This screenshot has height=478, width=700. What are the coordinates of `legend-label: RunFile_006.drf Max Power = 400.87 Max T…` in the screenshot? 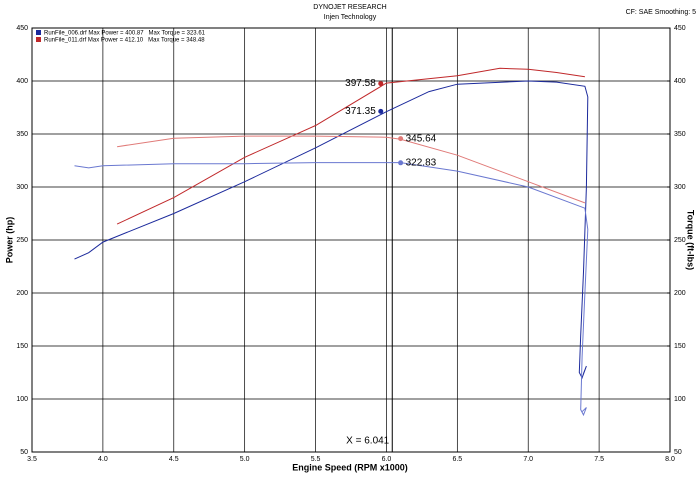 It's located at (125, 34).